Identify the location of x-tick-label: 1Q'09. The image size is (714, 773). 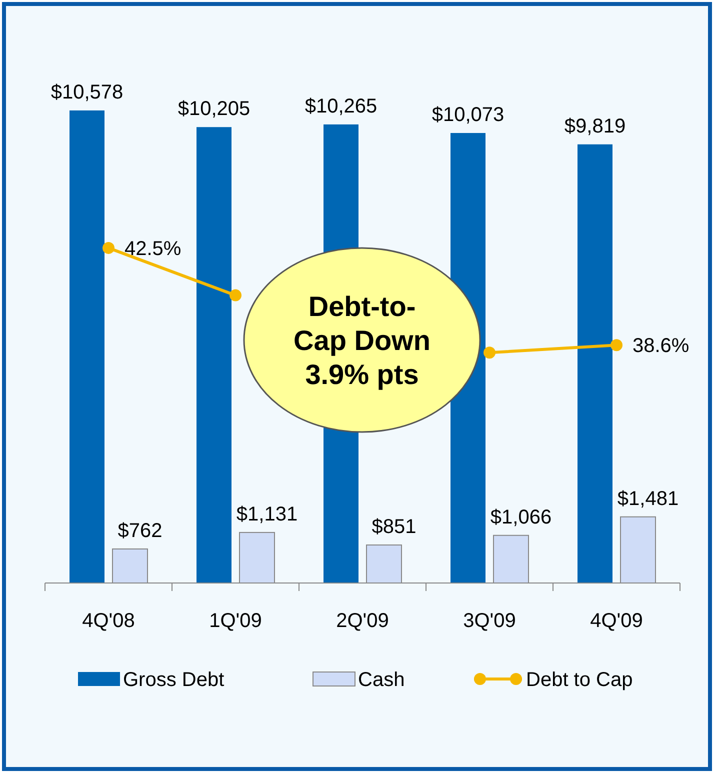
(235, 621).